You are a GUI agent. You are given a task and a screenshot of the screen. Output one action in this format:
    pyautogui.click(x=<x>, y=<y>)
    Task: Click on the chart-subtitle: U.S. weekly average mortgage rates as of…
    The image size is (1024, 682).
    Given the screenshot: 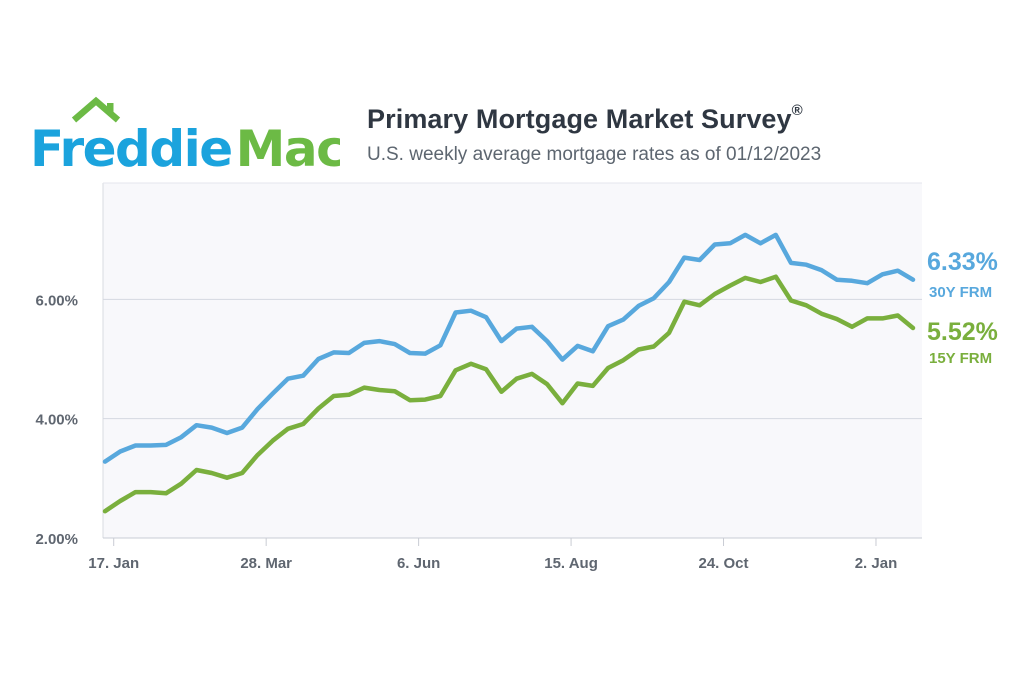 What is the action you would take?
    pyautogui.click(x=594, y=154)
    